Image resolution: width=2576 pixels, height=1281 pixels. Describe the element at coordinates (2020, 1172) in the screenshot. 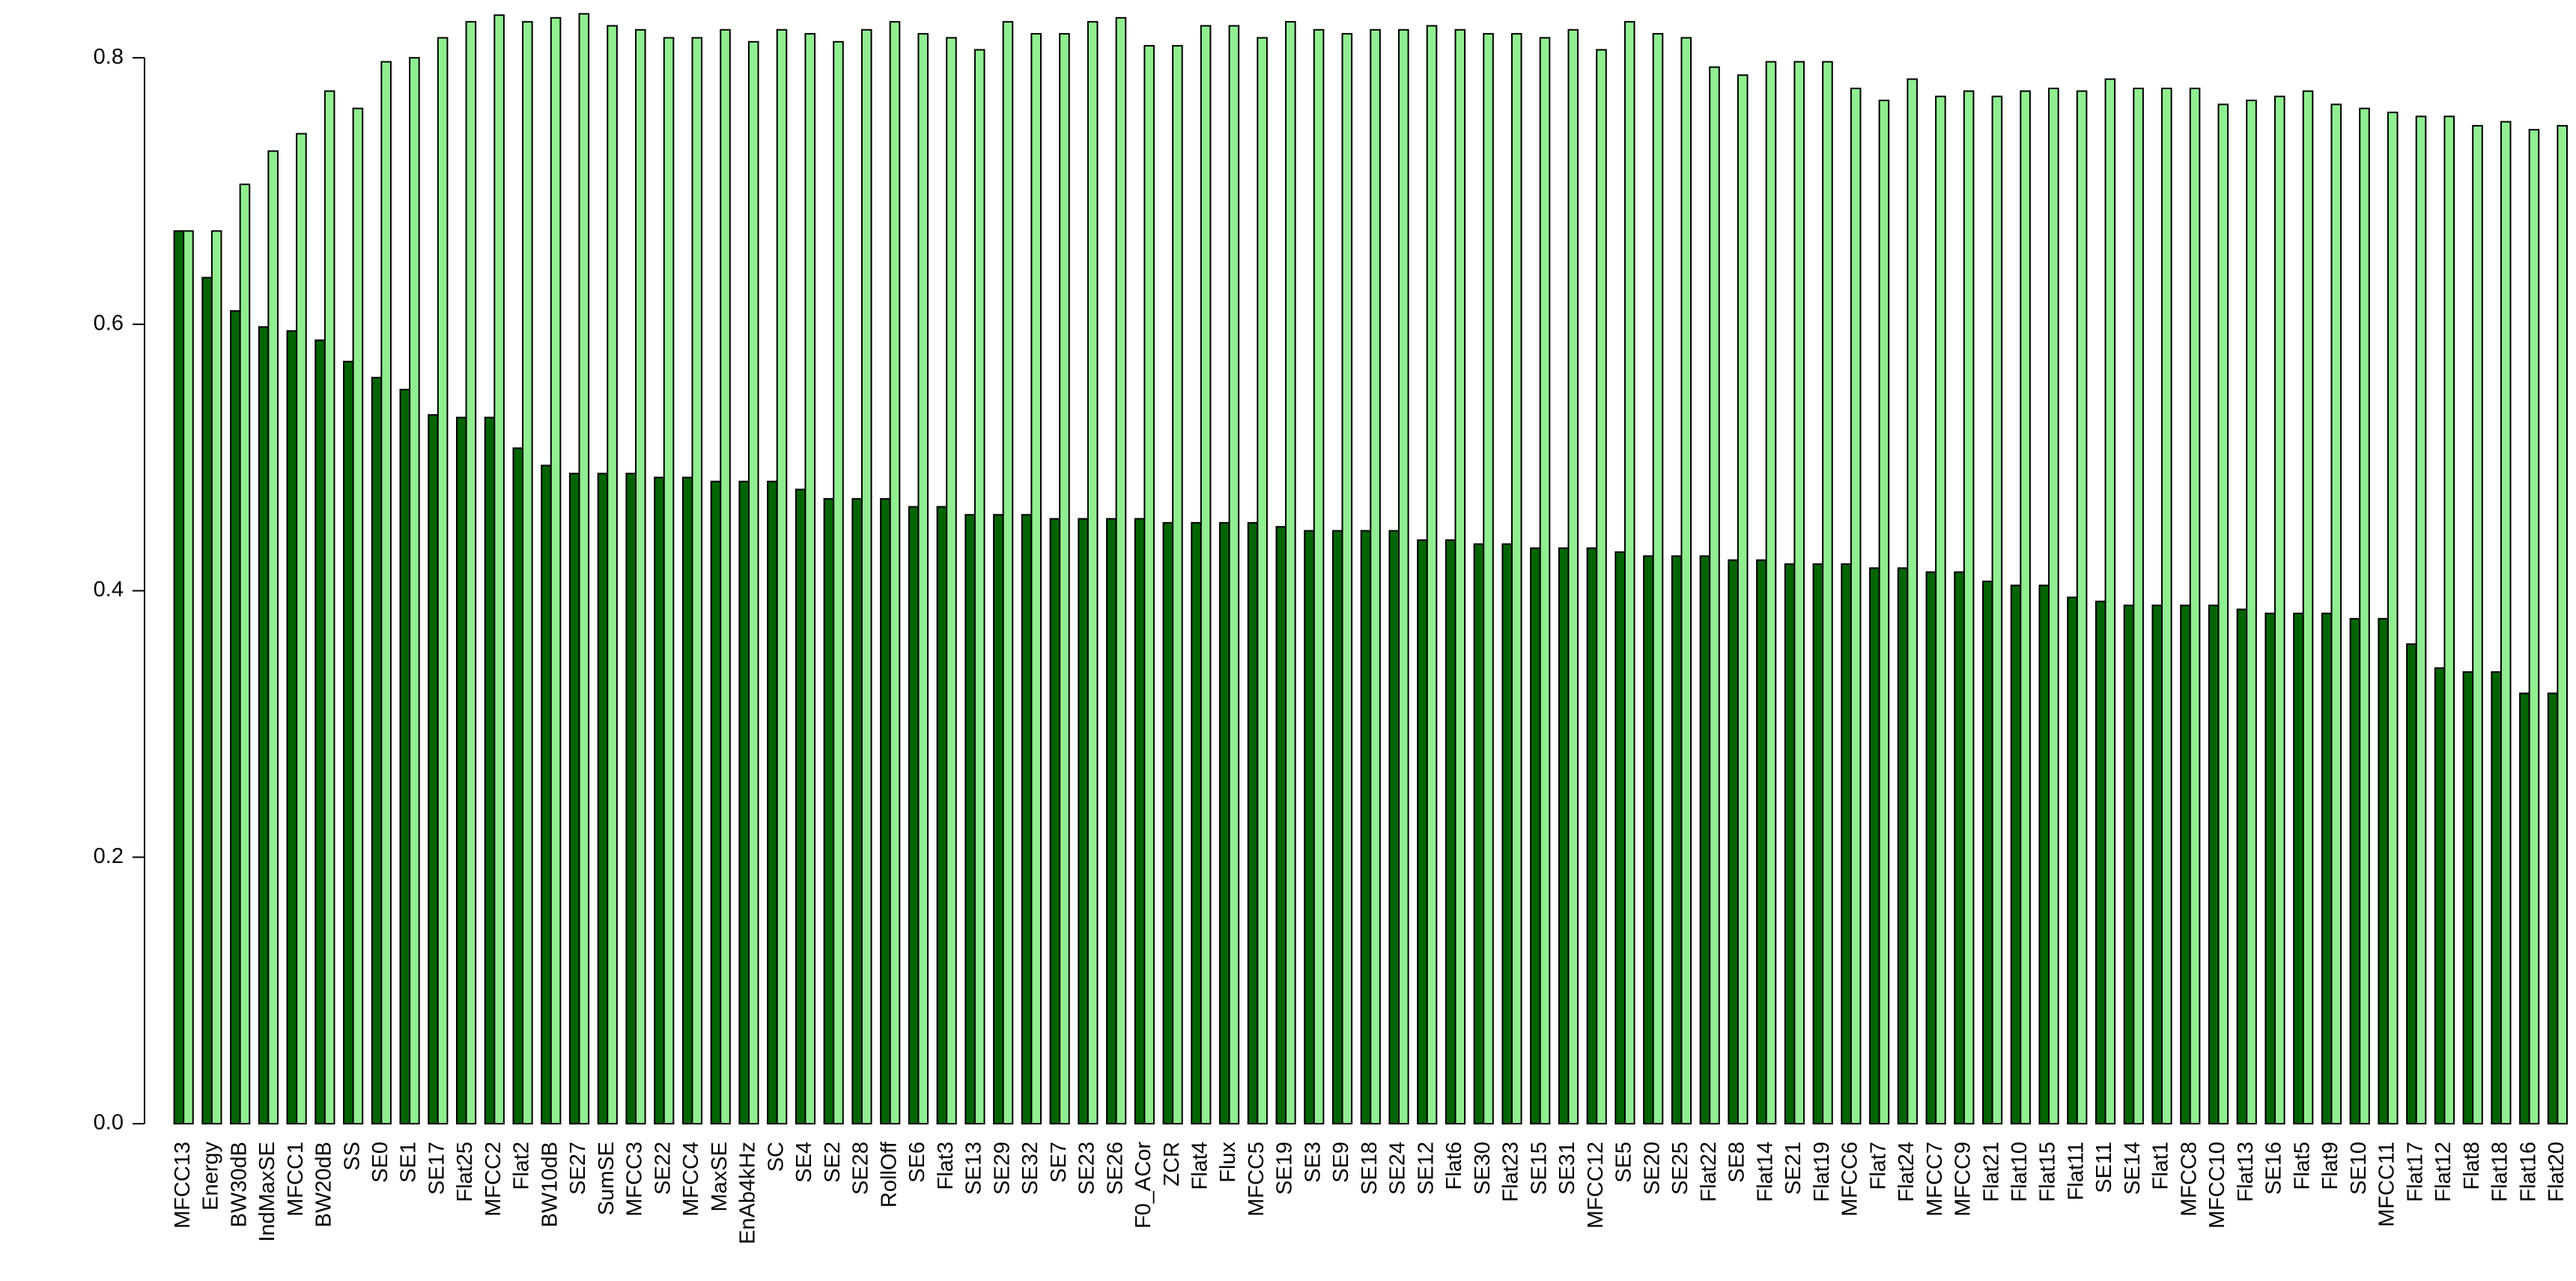

I see `x-tick-label: Flat10` at that location.